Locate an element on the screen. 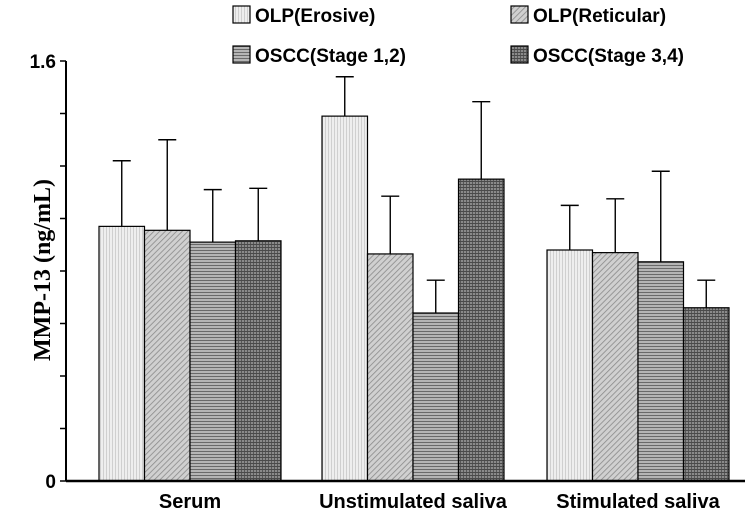 The height and width of the screenshot is (517, 751). x-tick-label: Stimulated saliva is located at coordinates (638, 502).